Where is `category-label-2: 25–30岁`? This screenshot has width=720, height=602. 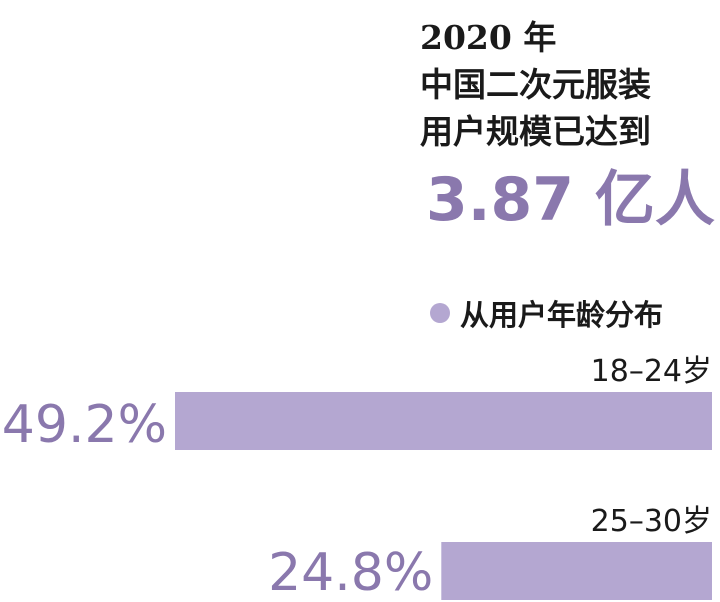
category-label-2: 25–30岁 is located at coordinates (651, 521).